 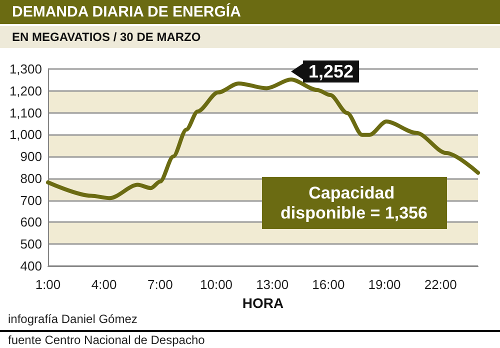 What do you see at coordinates (25, 134) in the screenshot?
I see `y-tick-label: 1,000` at bounding box center [25, 134].